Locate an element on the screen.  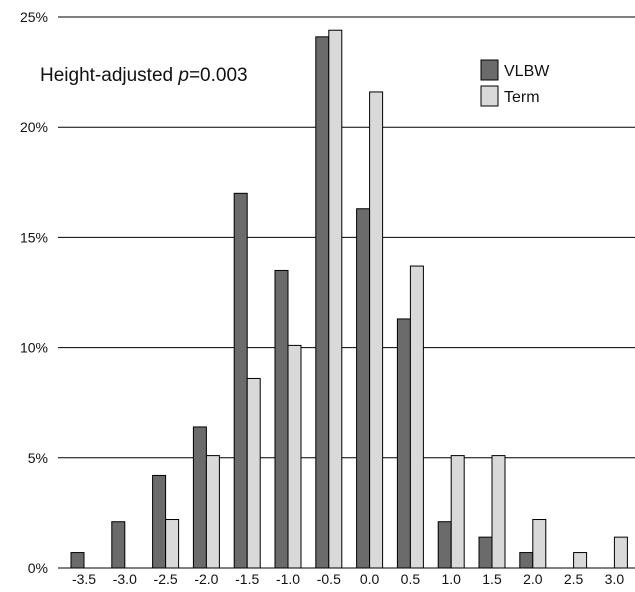
bar-term--2.0 is located at coordinates (212, 512).